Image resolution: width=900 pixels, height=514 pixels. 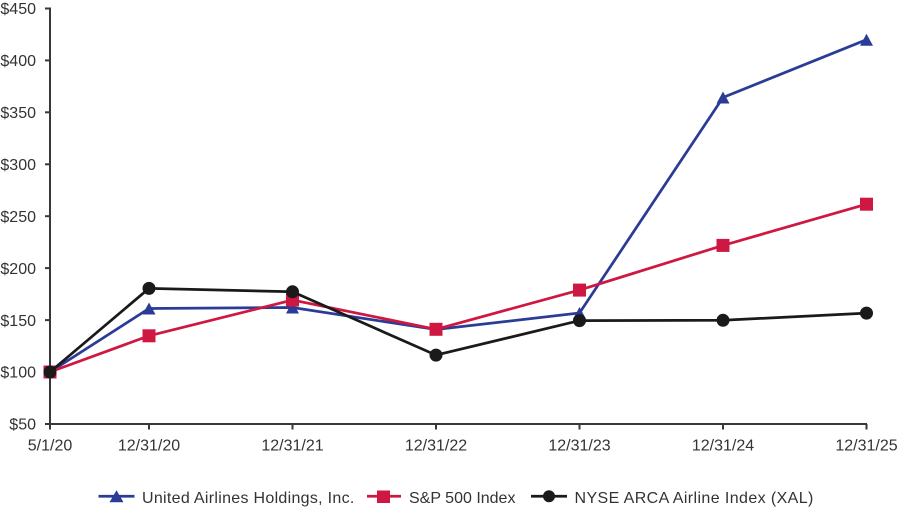 What do you see at coordinates (579, 446) in the screenshot?
I see `svg-text: 12/31/23` at bounding box center [579, 446].